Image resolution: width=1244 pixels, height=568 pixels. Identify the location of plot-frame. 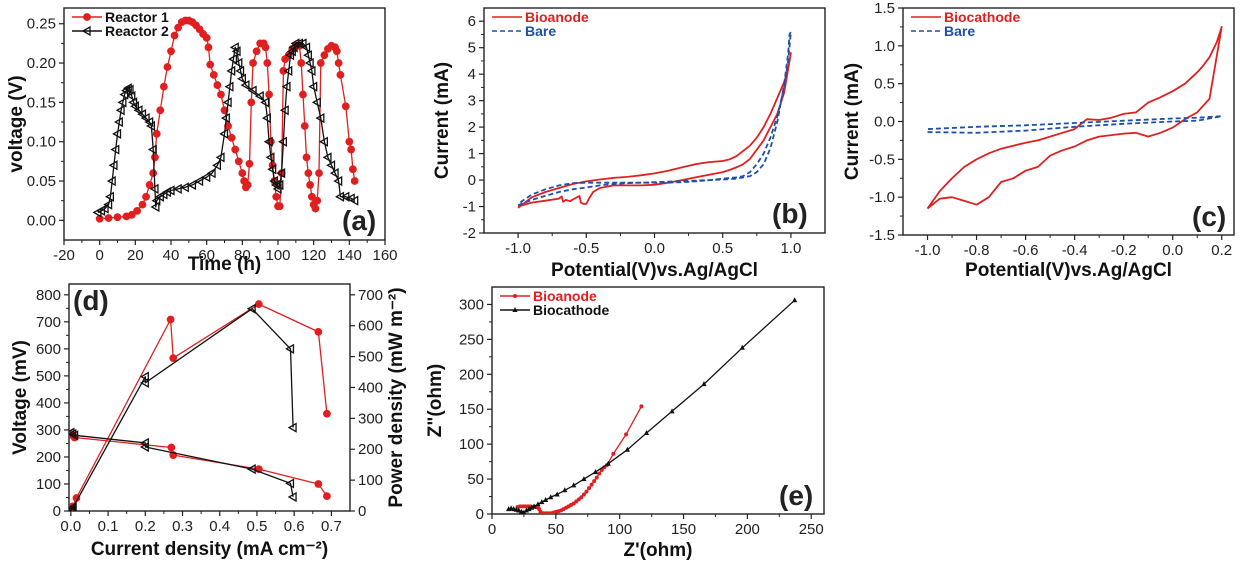
(209, 397).